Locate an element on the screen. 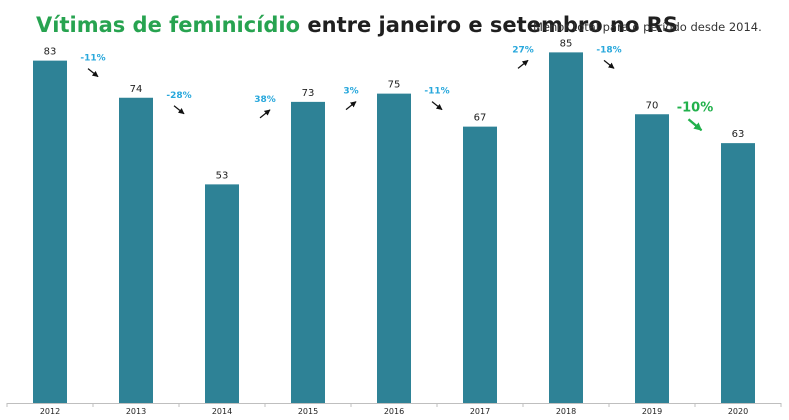  x-tick-2019: 2019 is located at coordinates (652, 411).